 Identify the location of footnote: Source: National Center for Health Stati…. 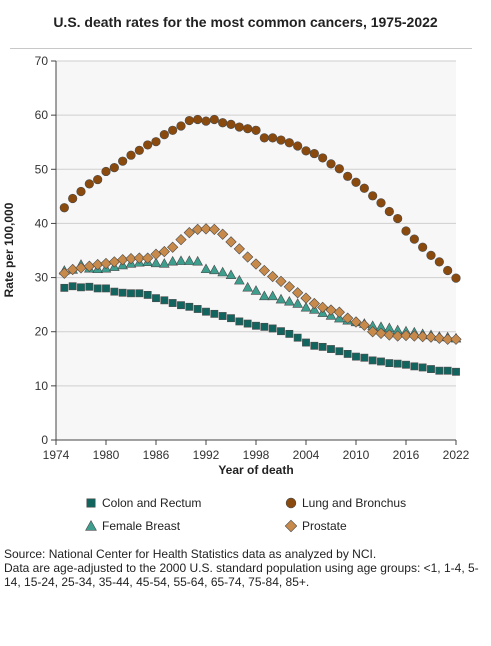
(246, 568).